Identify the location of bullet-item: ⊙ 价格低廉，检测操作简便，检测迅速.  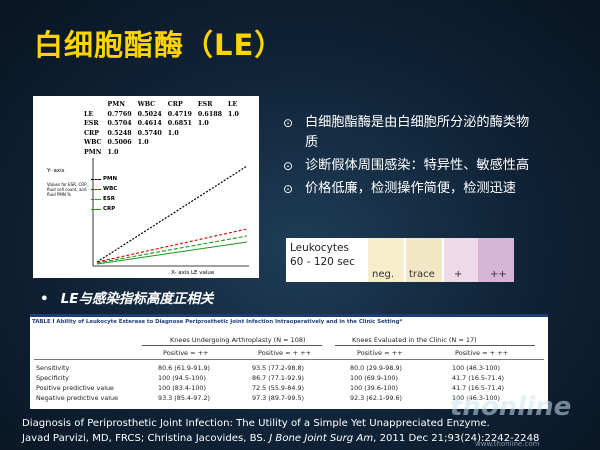
(408, 189).